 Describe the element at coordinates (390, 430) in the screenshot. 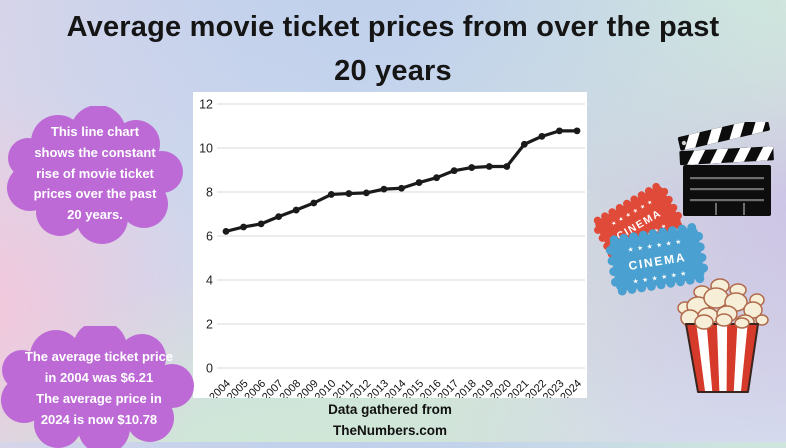

I see `caption-line2: TheNumbers.com` at that location.